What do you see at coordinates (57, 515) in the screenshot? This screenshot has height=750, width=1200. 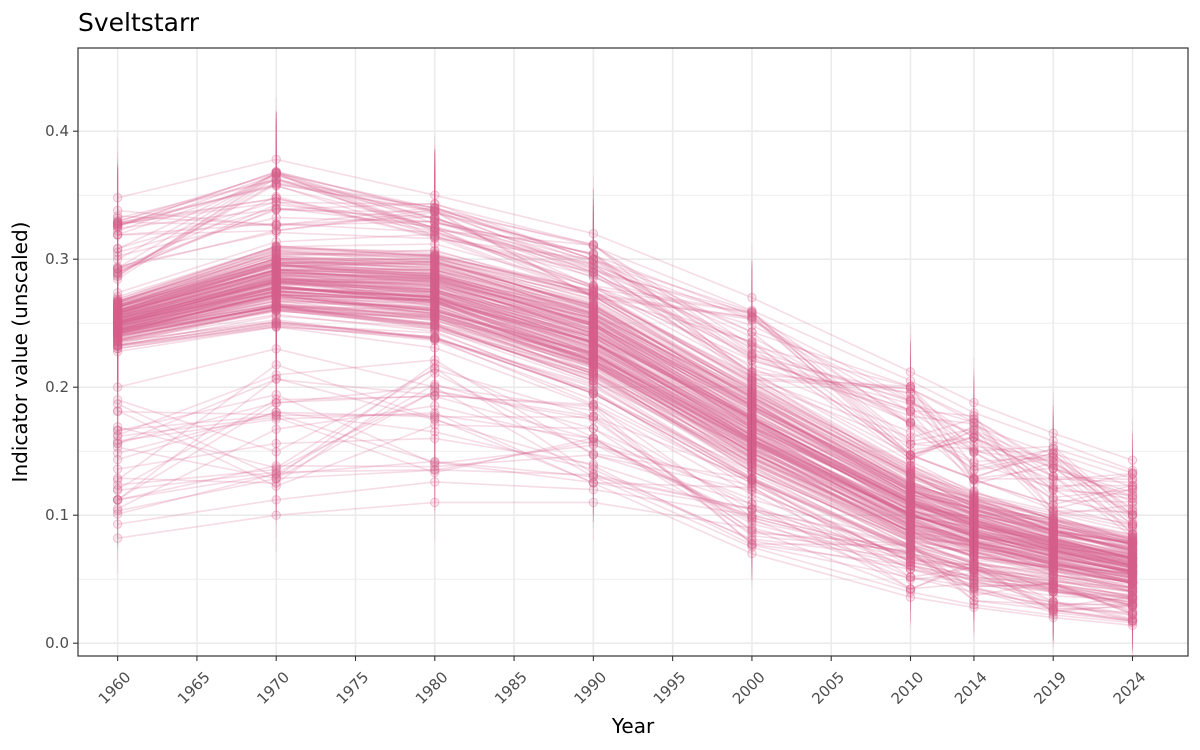 I see `y-tick-label: 0.1` at bounding box center [57, 515].